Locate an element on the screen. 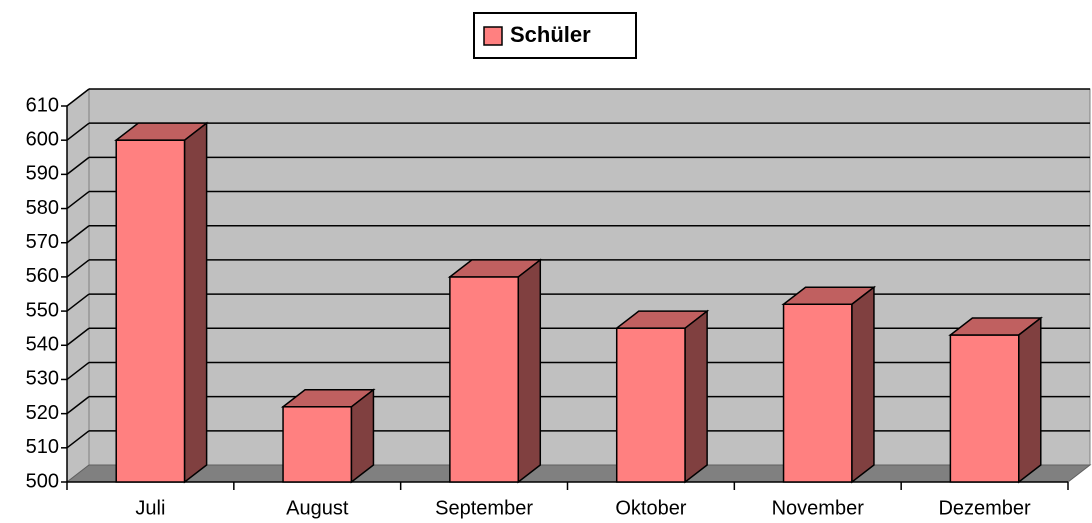 The height and width of the screenshot is (523, 1092). x-tick-label: Dezember is located at coordinates (984, 508).